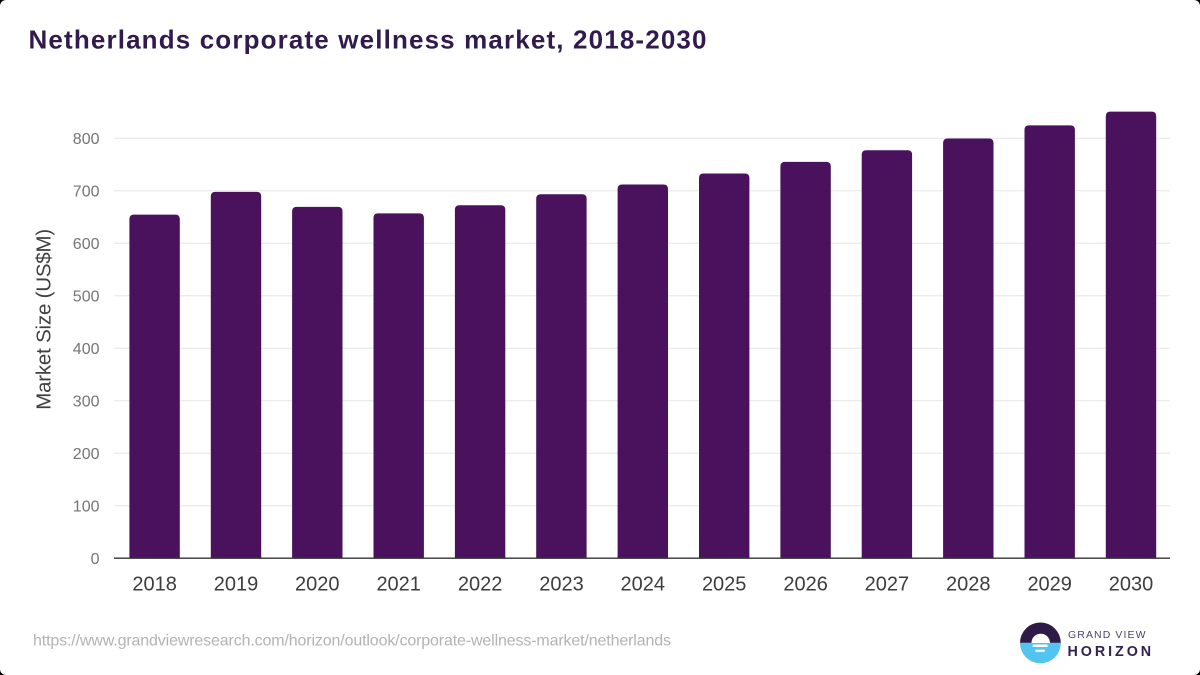 This screenshot has height=675, width=1200. What do you see at coordinates (236, 585) in the screenshot?
I see `svg-text: 2019` at bounding box center [236, 585].